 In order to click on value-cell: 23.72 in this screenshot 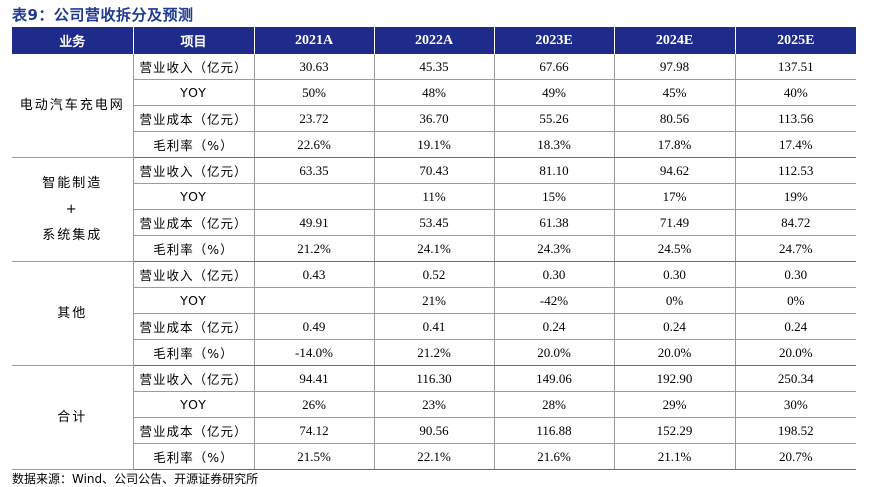, I will do `click(314, 118)`.